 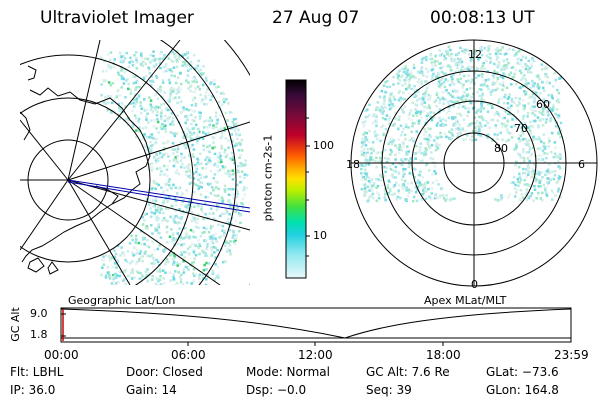 I want to click on timeline-axis-label: GC Alt, so click(x=15, y=324).